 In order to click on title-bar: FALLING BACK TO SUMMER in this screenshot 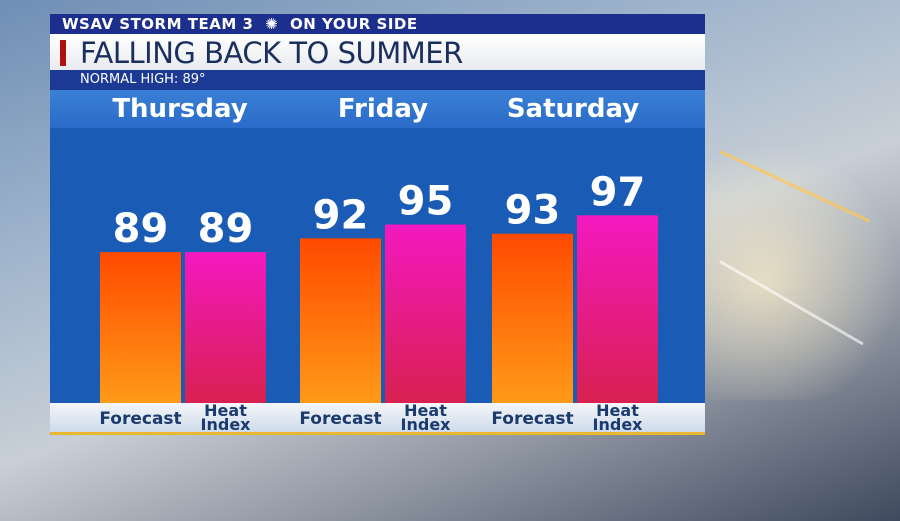, I will do `click(377, 52)`.